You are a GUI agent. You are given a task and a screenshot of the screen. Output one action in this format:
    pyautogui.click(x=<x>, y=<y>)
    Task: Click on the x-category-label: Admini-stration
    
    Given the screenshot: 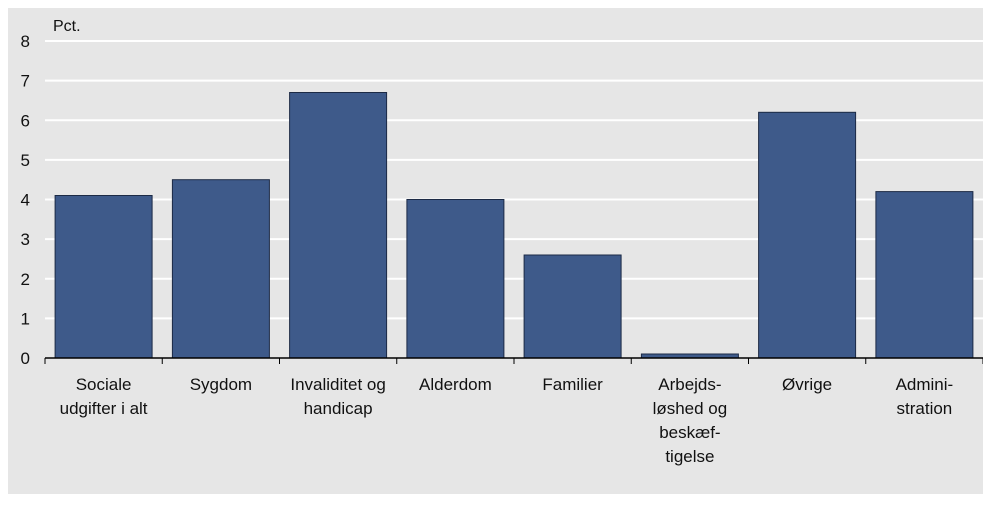 What is the action you would take?
    pyautogui.click(x=925, y=396)
    